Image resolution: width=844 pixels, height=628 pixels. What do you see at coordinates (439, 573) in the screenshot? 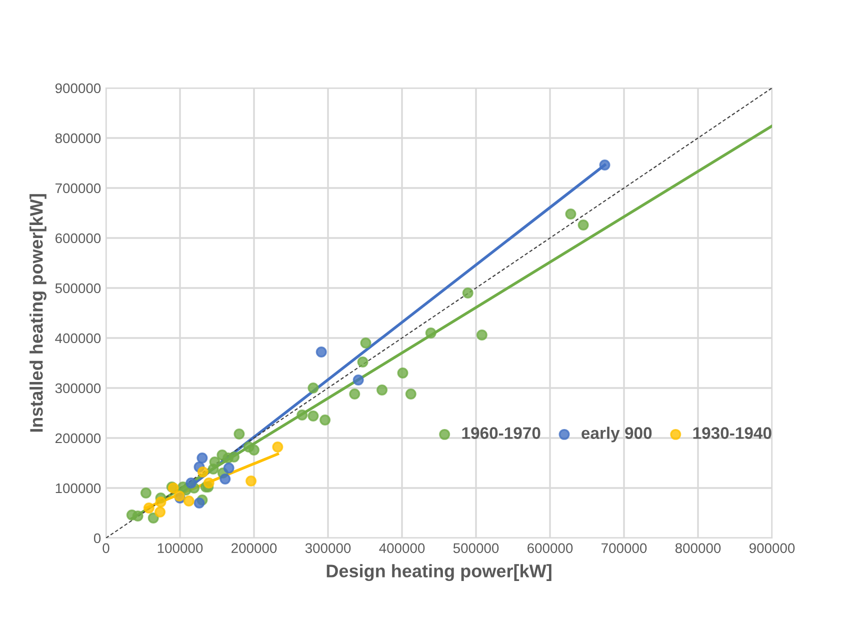
I see `x-axis-title: Design heating power[kW]` at bounding box center [439, 573].